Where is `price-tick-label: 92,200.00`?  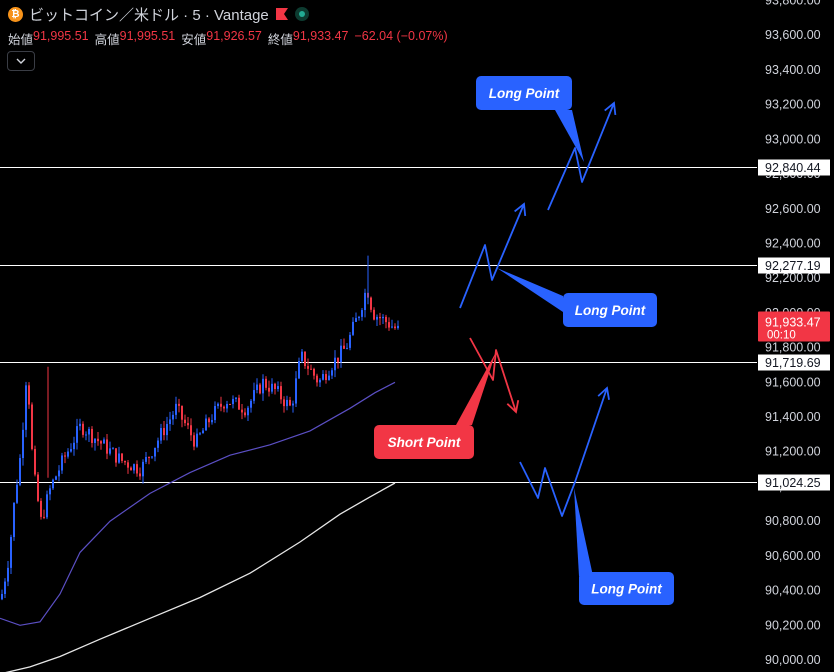
price-tick-label: 92,200.00 is located at coordinates (793, 278).